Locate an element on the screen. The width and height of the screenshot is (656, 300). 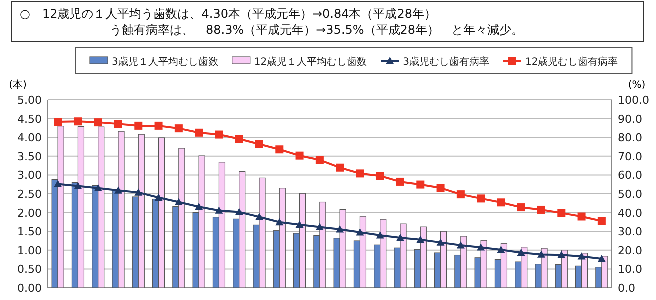
y-tick-label: 3.00 is located at coordinates (30, 175).